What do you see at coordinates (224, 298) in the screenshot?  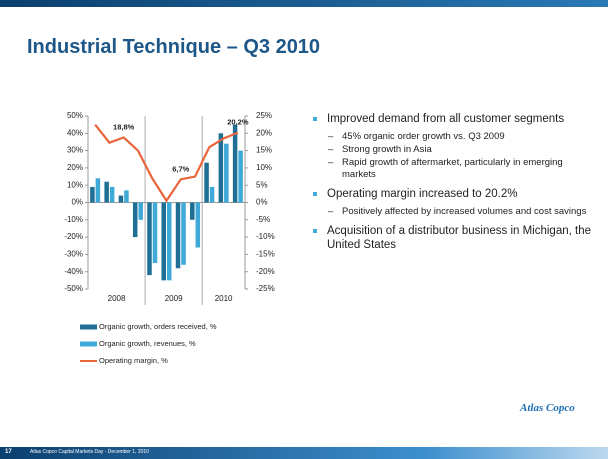 I see `x-group-label: 2010` at bounding box center [224, 298].